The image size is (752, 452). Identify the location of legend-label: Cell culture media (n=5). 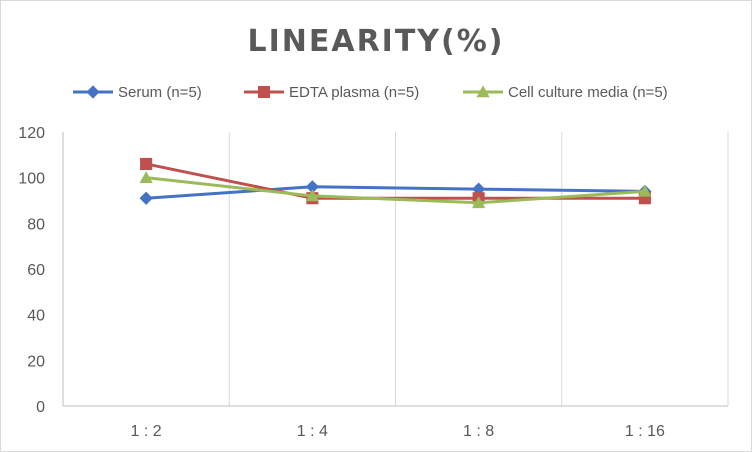
(588, 92).